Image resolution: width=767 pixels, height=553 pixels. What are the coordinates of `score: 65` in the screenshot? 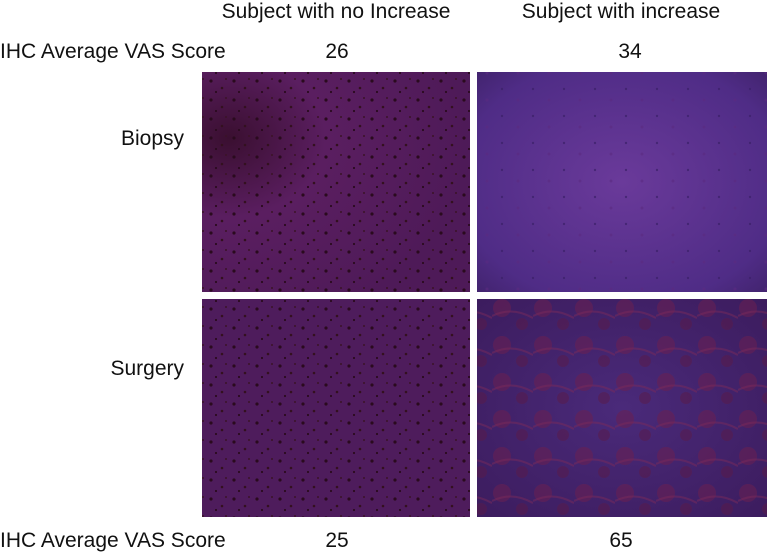 It's located at (621, 540).